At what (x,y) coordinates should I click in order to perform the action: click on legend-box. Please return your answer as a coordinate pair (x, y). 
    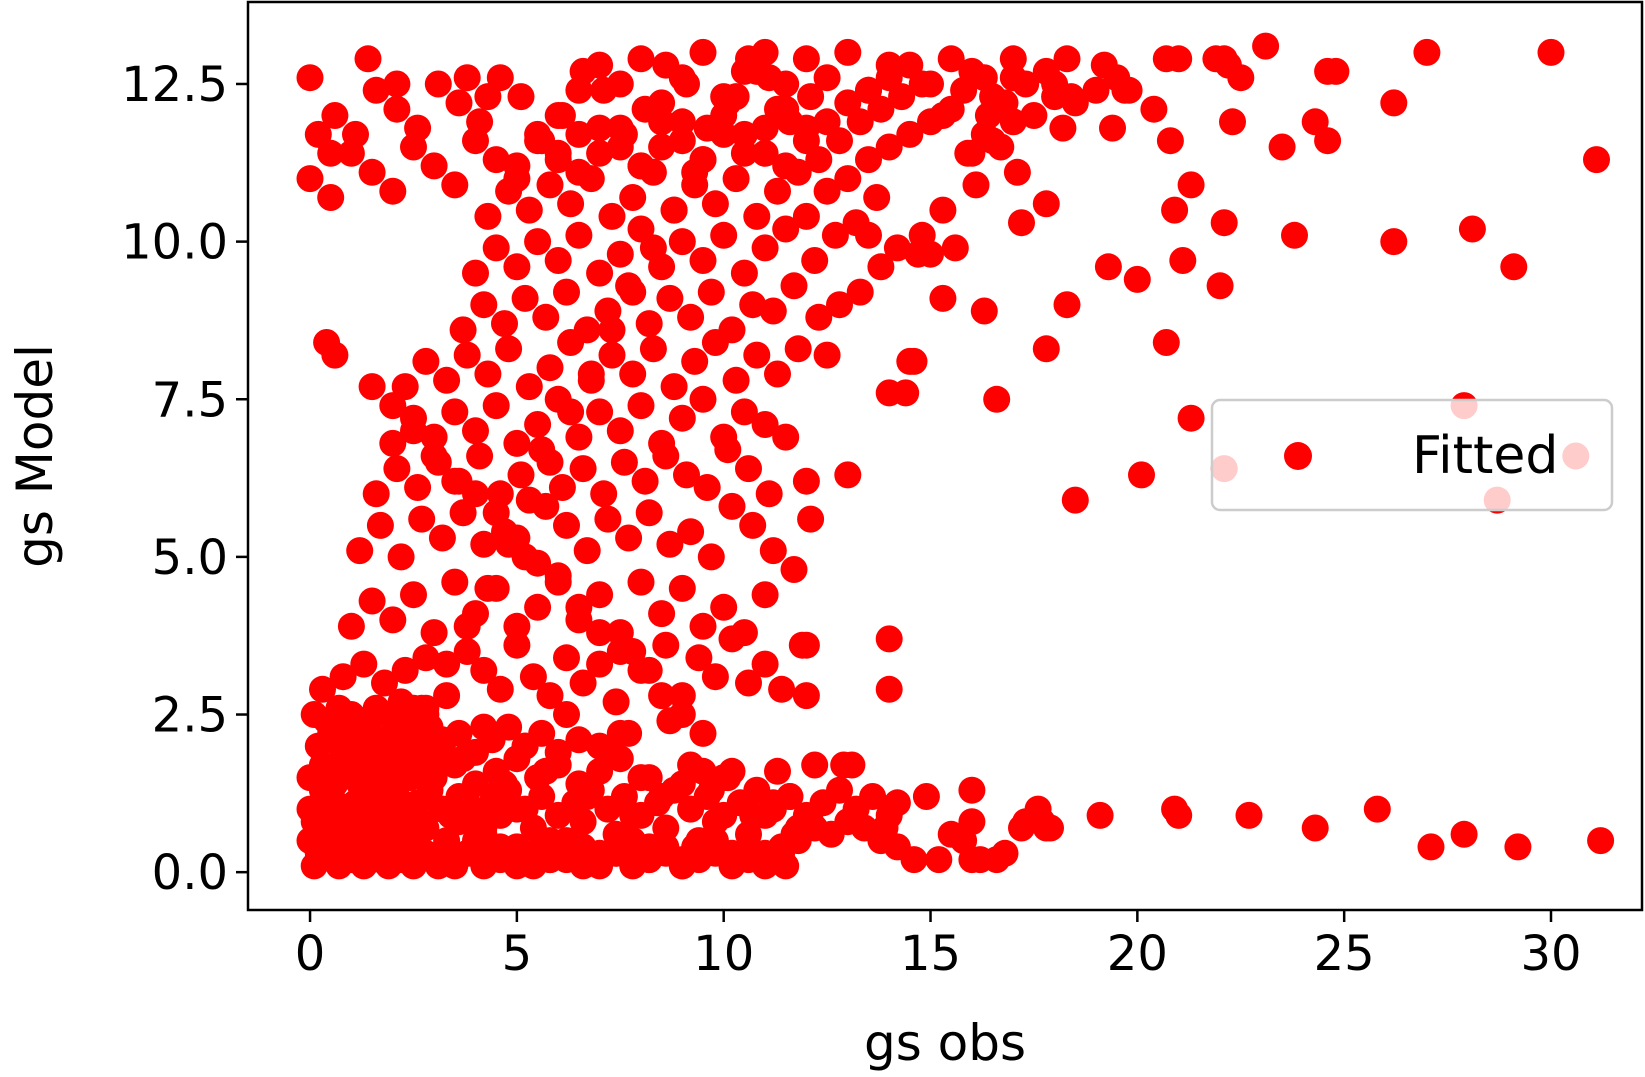
    Looking at the image, I should click on (1412, 455).